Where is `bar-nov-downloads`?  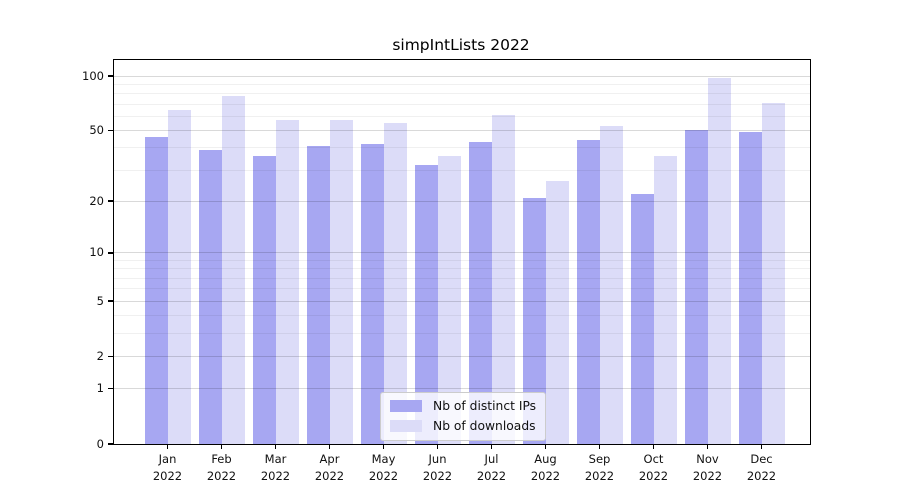 bar-nov-downloads is located at coordinates (719, 261).